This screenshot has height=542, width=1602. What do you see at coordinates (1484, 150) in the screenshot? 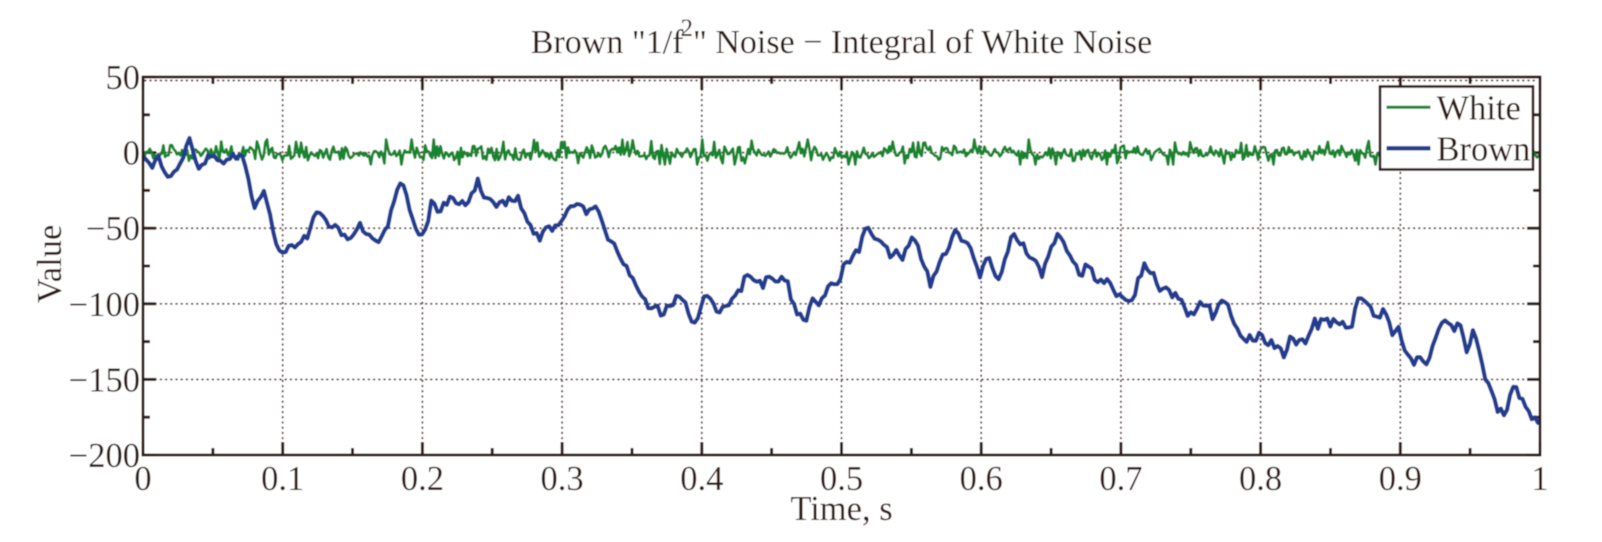
I see `svg-text: Brown` at bounding box center [1484, 150].